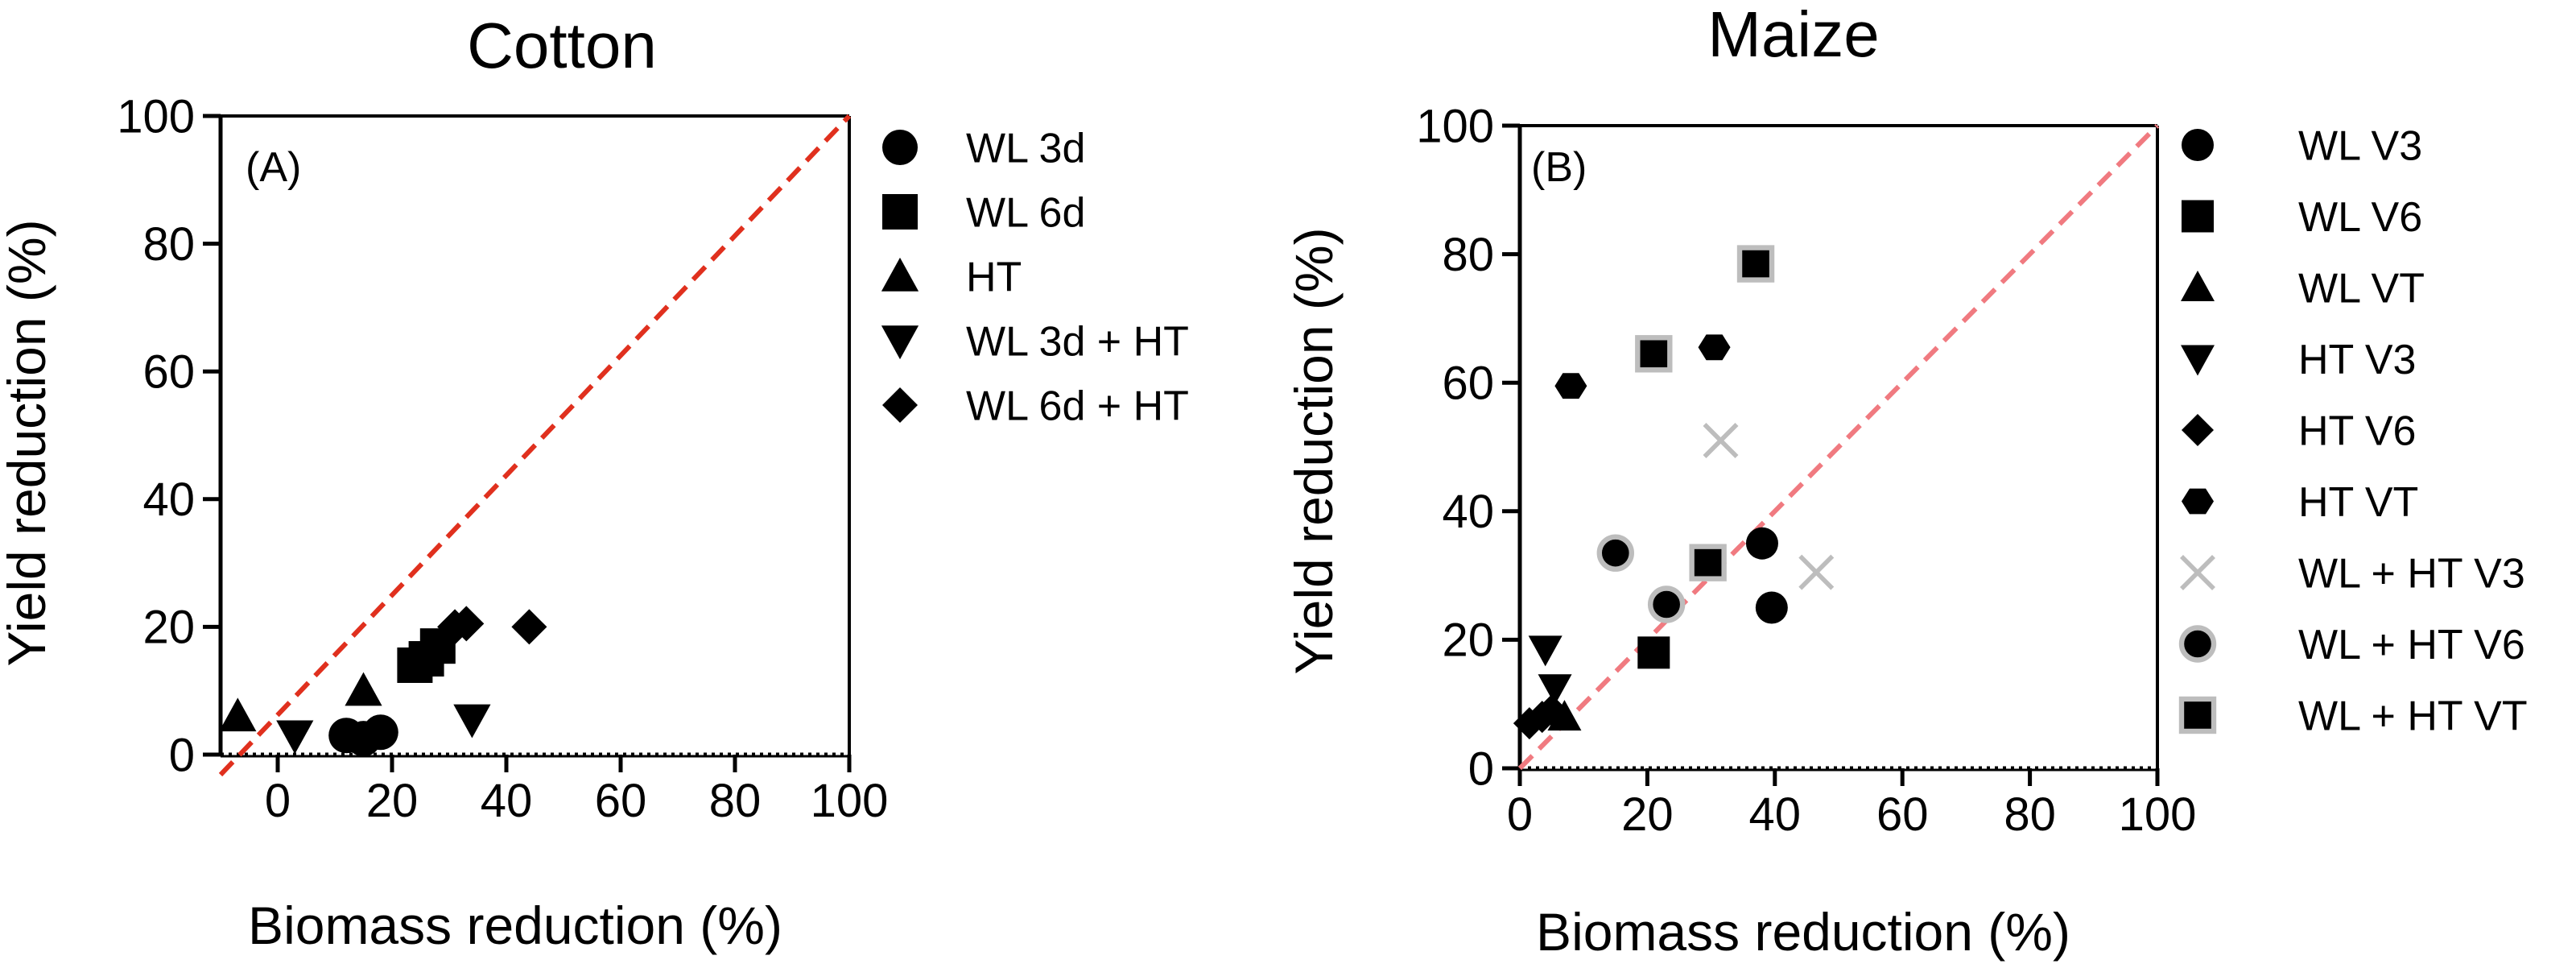 The image size is (2576, 964). Describe the element at coordinates (735, 801) in the screenshot. I see `x-tick-label-cotton: 80` at that location.